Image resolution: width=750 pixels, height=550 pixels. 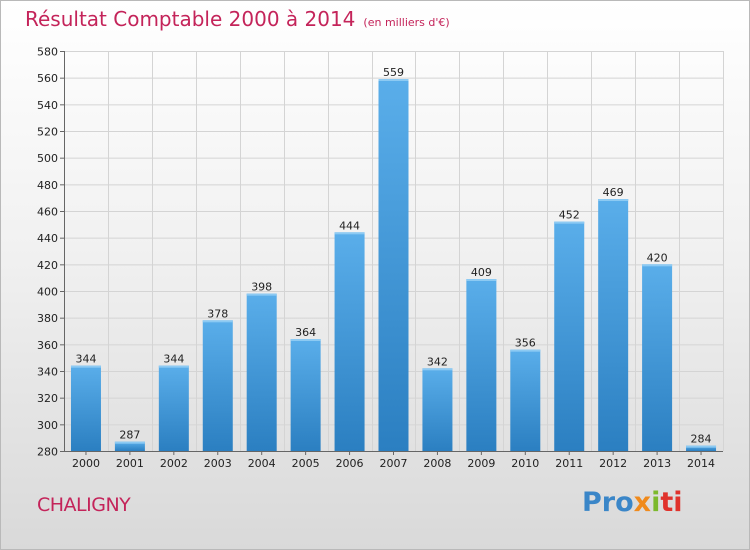 What do you see at coordinates (47, 398) in the screenshot?
I see `y-tick-label: 320` at bounding box center [47, 398].